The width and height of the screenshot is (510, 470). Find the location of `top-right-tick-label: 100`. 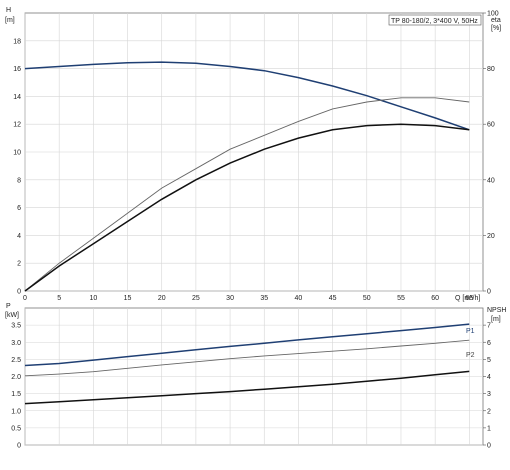

top-right-tick-label: 100 is located at coordinates (493, 14).